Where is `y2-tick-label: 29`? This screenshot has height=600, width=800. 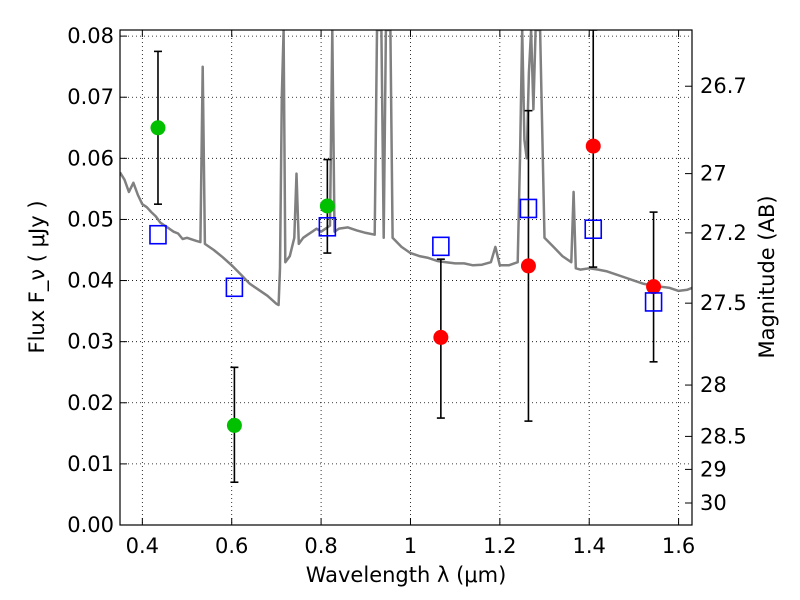 y2-tick-label: 29 is located at coordinates (713, 469).